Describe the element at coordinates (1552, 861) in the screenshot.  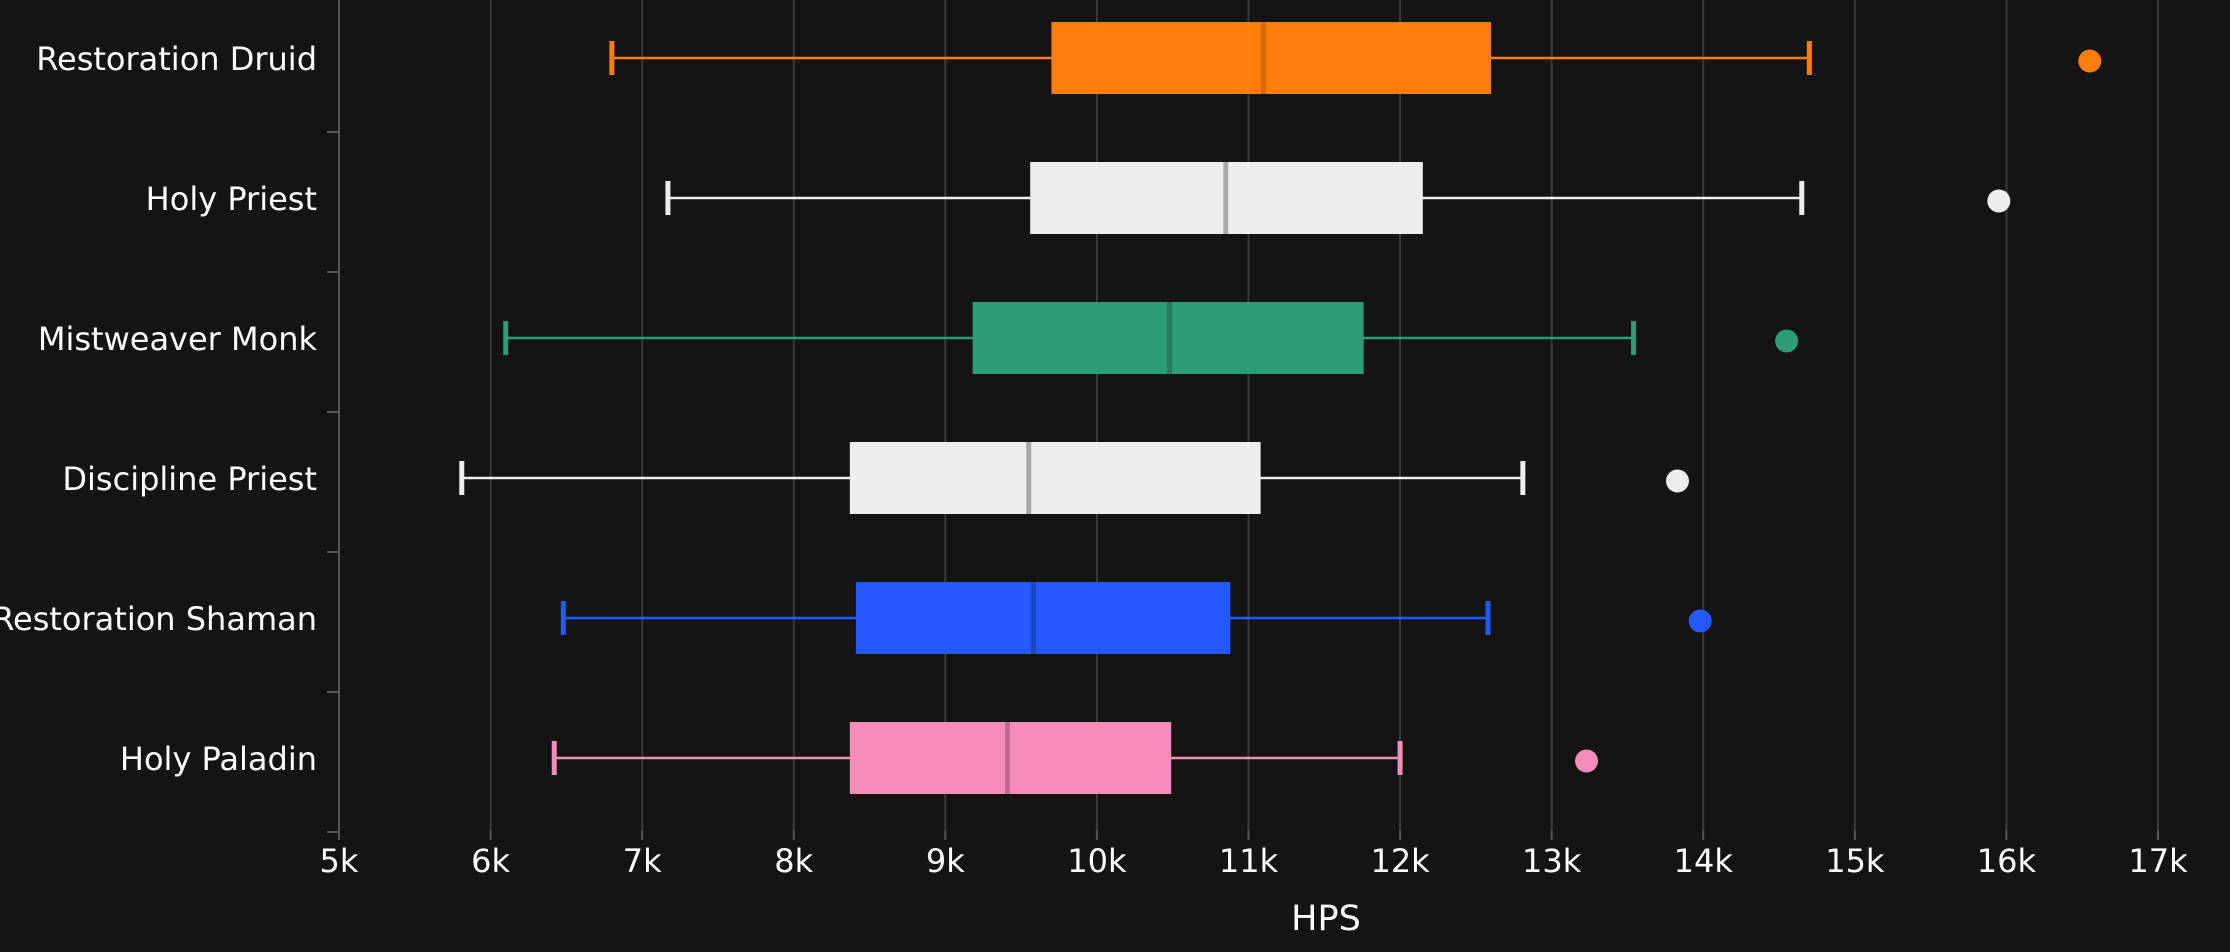
I see `x-tick-label: 13k` at that location.